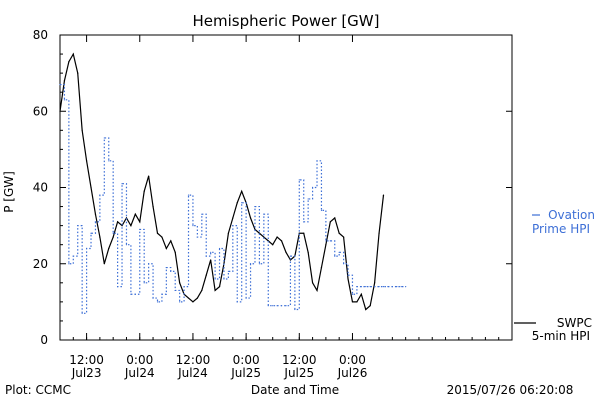 This screenshot has height=400, width=600. What do you see at coordinates (40, 111) in the screenshot?
I see `y-tick-label: 60` at bounding box center [40, 111].